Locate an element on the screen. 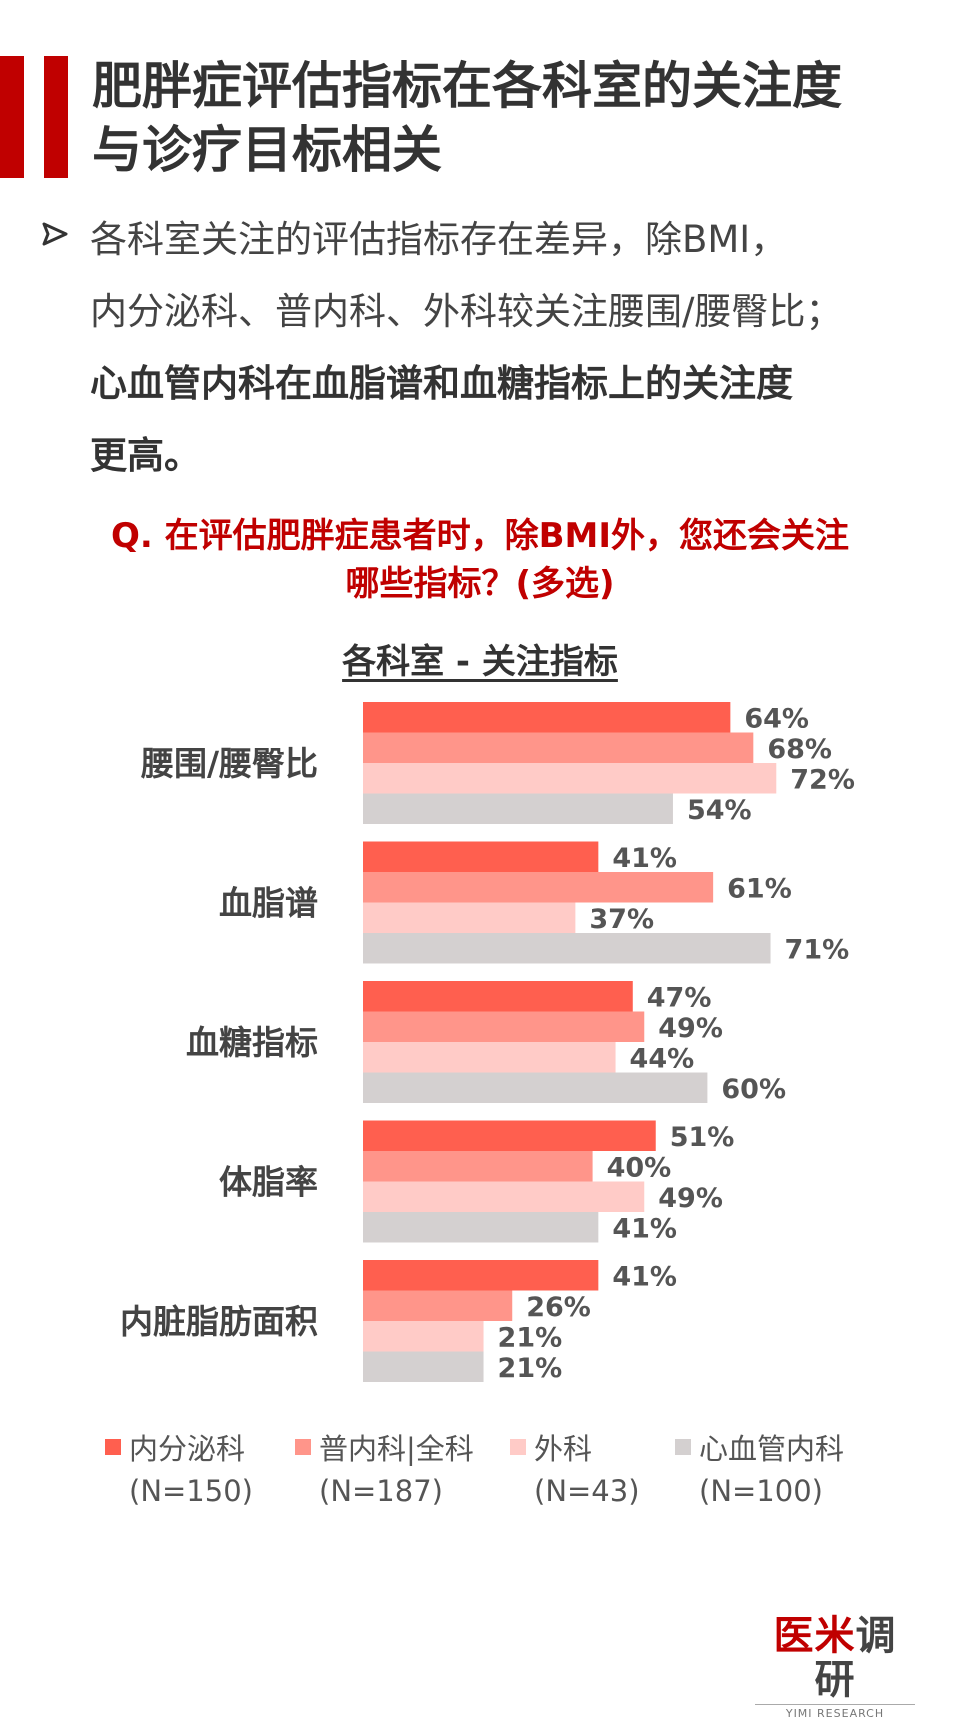  legend-item-surgery: 外科 (N=43) is located at coordinates (575, 1470).